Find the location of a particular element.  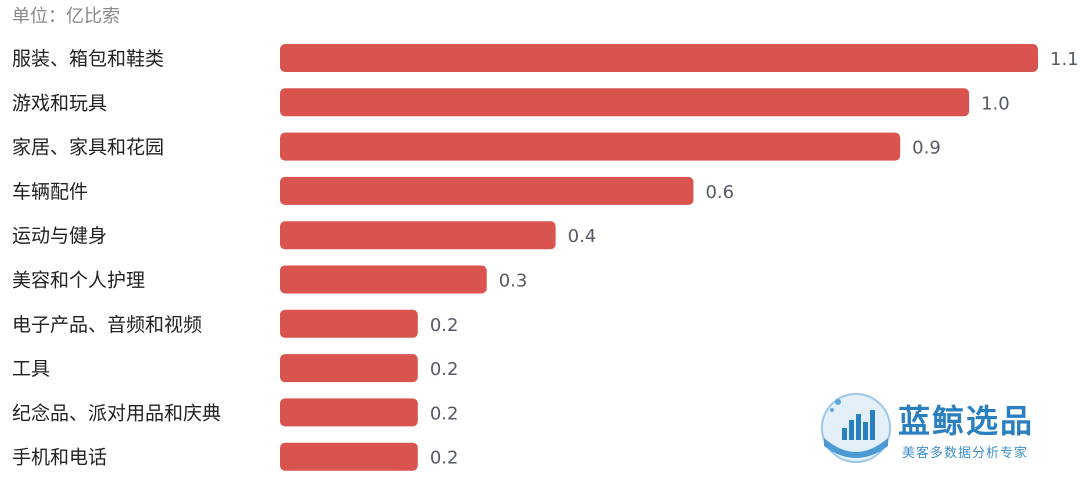

category-label: 游戏和玩具 is located at coordinates (59, 103).